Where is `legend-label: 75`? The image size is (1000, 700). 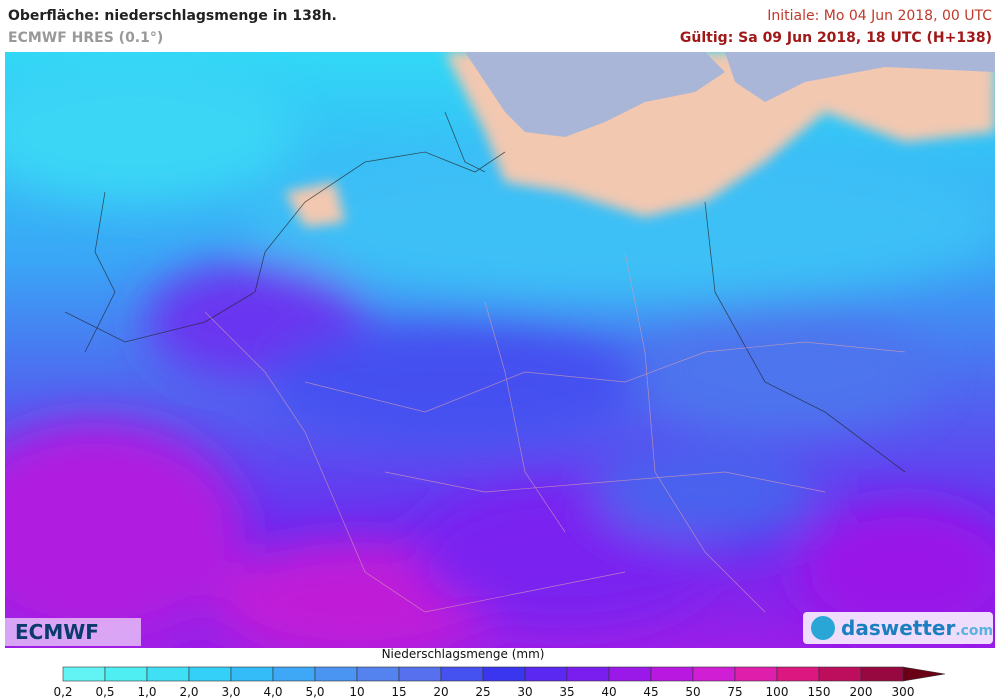 legend-label: 75 is located at coordinates (734, 692).